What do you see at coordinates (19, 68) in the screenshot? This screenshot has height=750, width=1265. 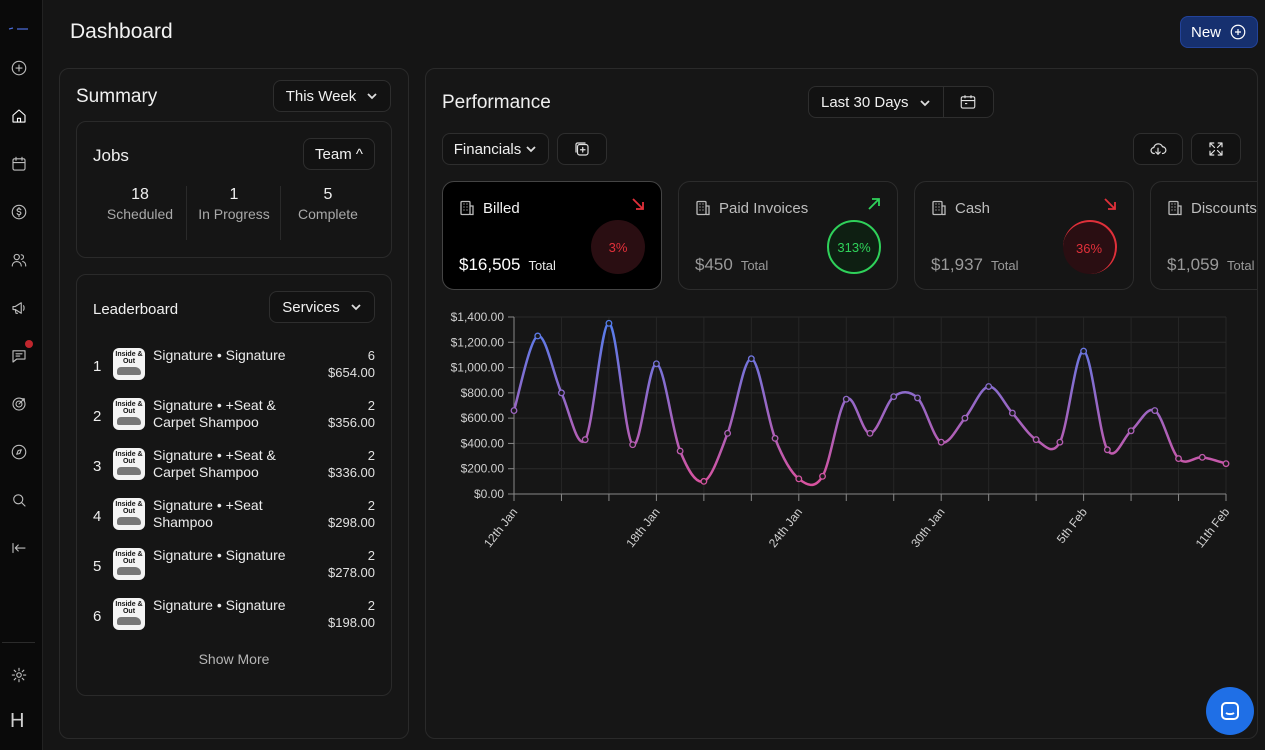 I see `add-icon` at bounding box center [19, 68].